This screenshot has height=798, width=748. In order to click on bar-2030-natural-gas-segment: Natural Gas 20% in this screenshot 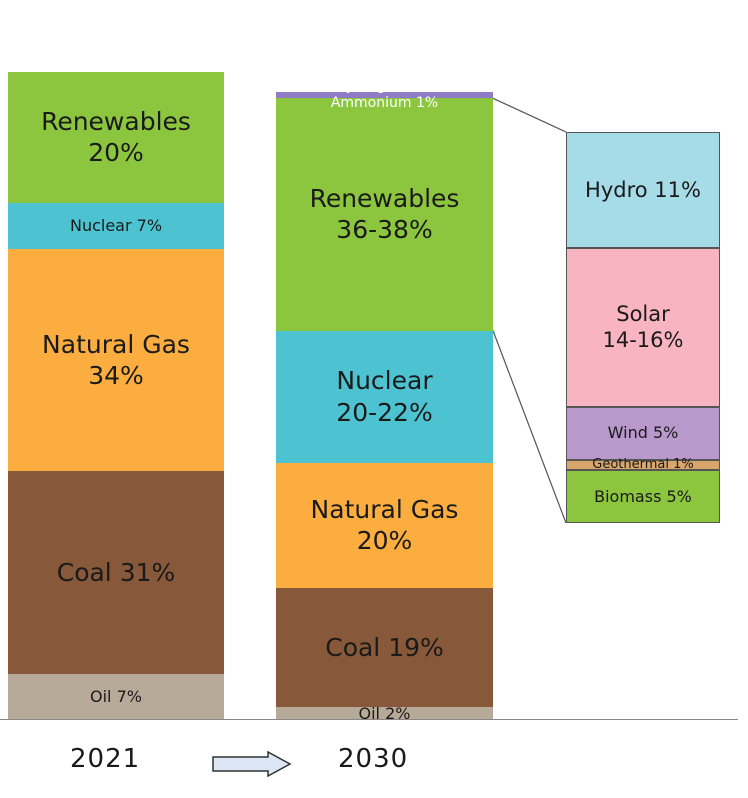, I will do `click(384, 525)`.